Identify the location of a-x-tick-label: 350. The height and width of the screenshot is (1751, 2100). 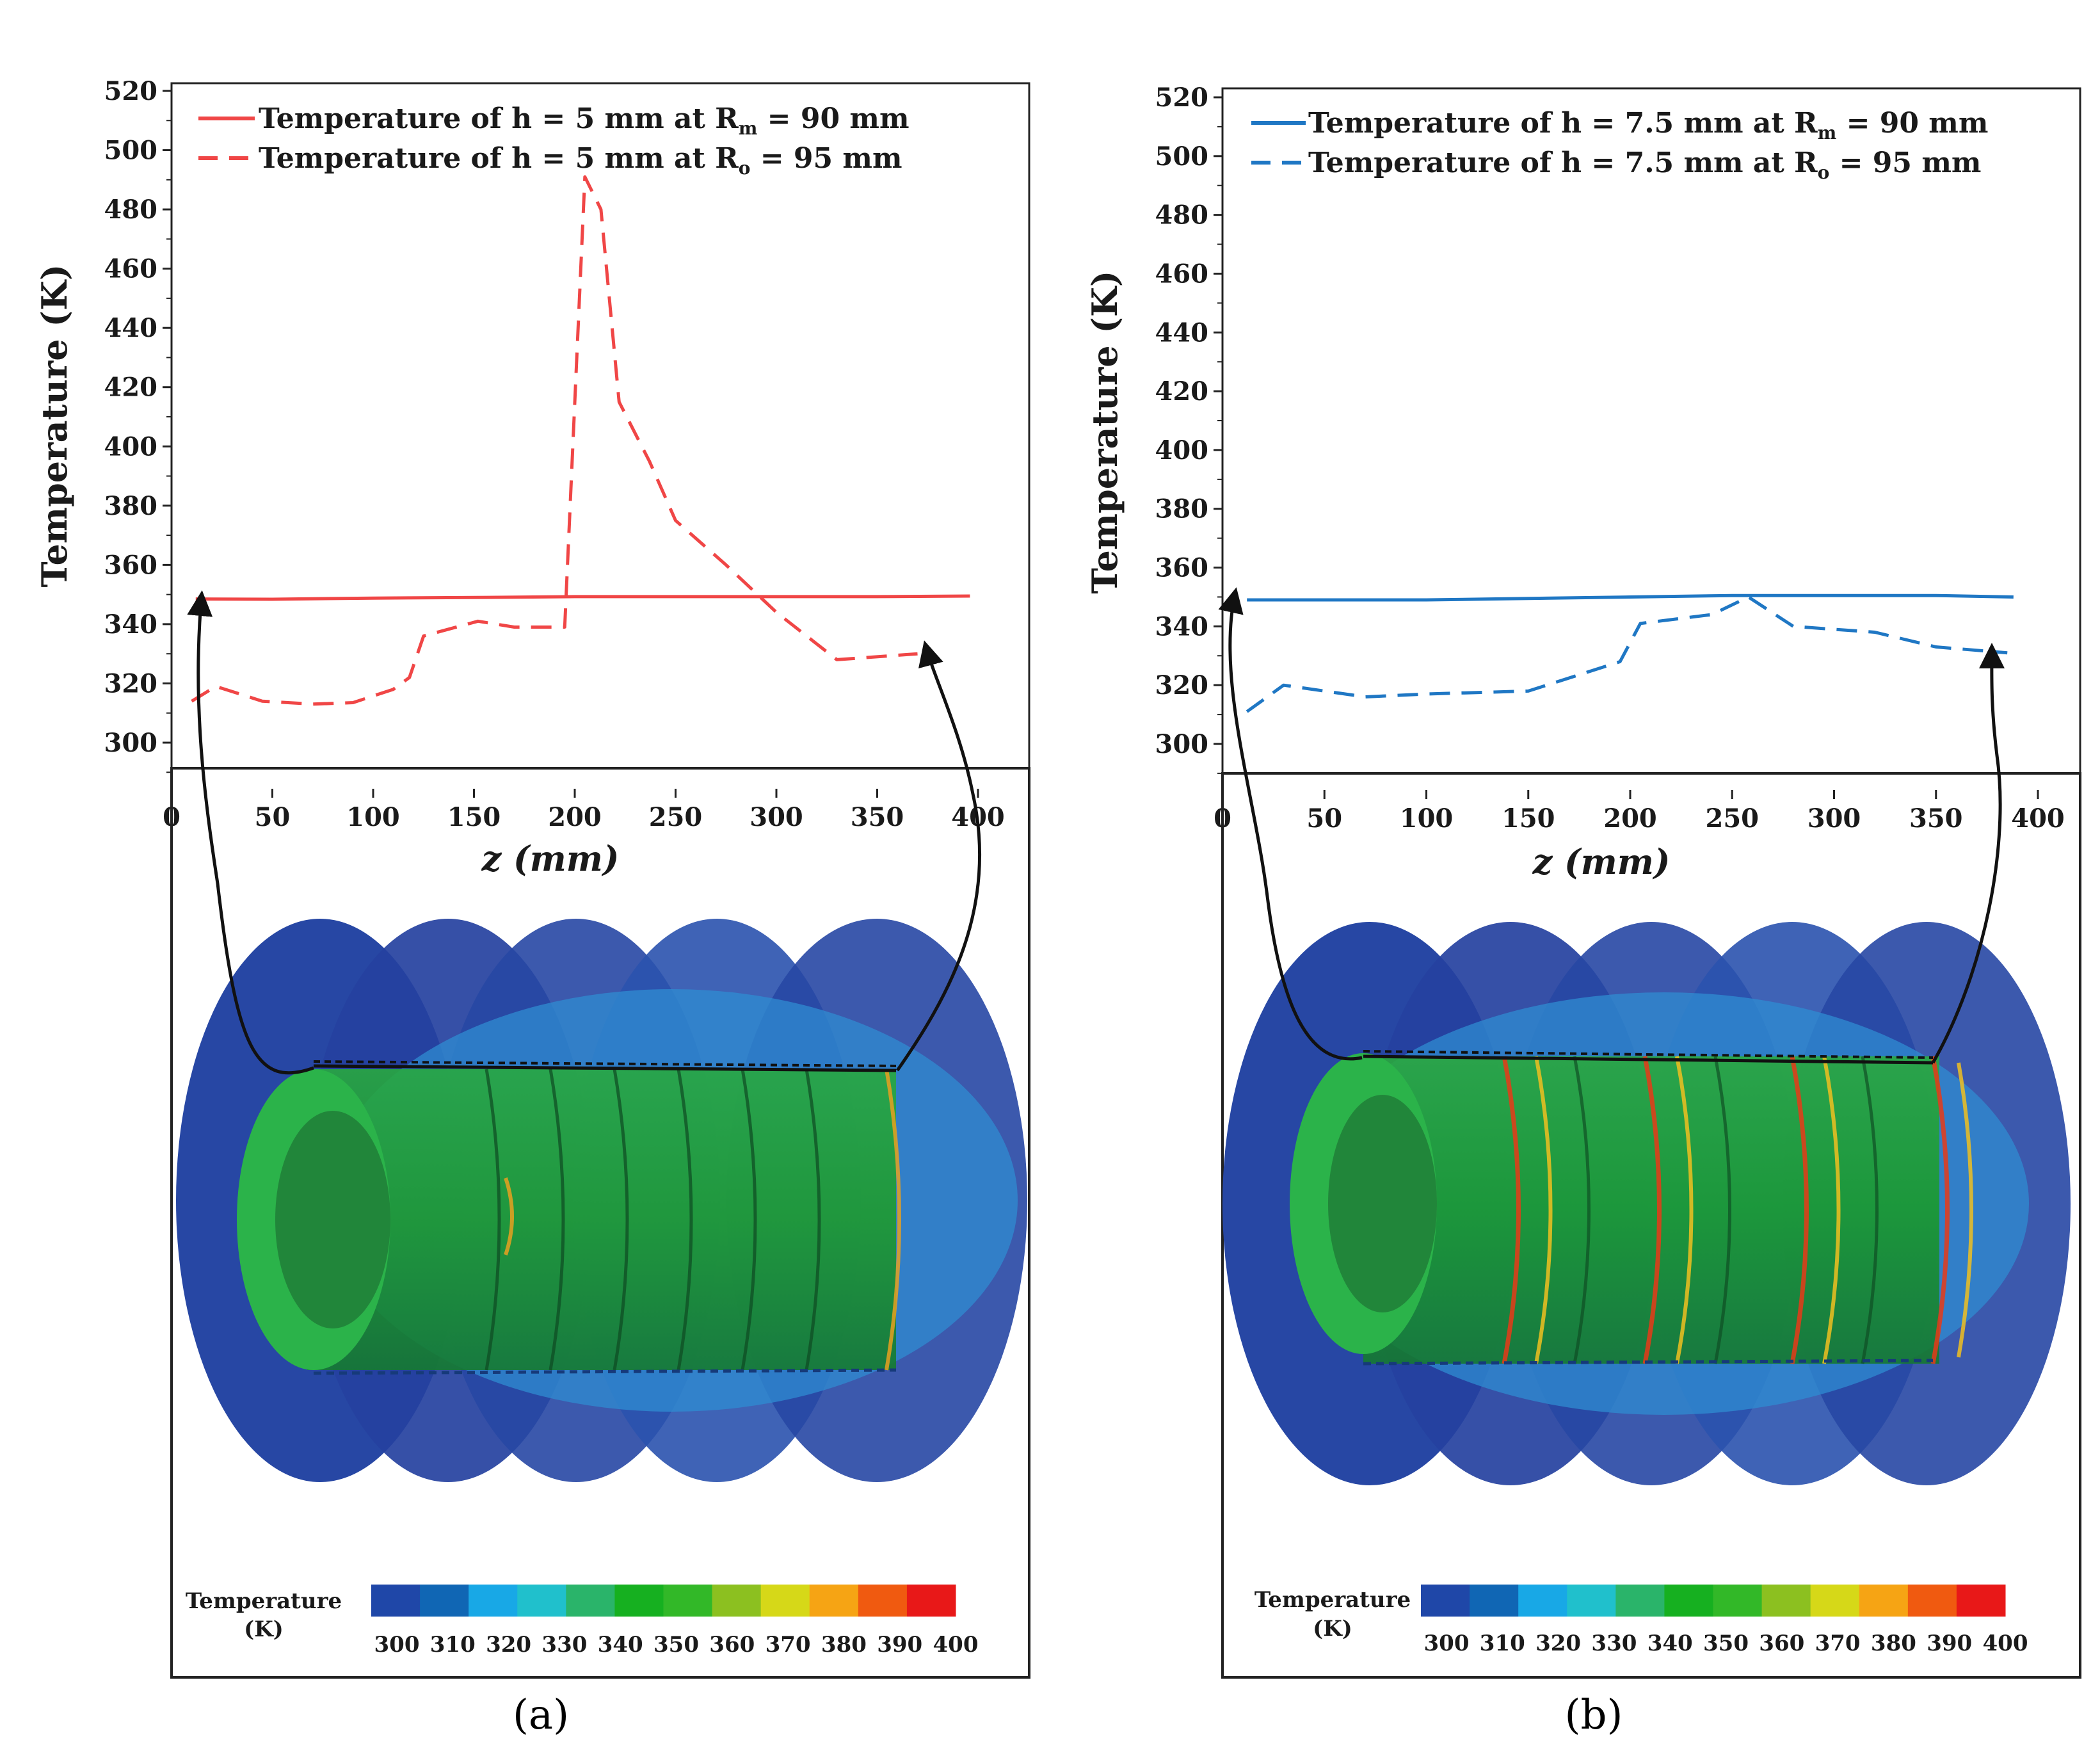
(877, 817).